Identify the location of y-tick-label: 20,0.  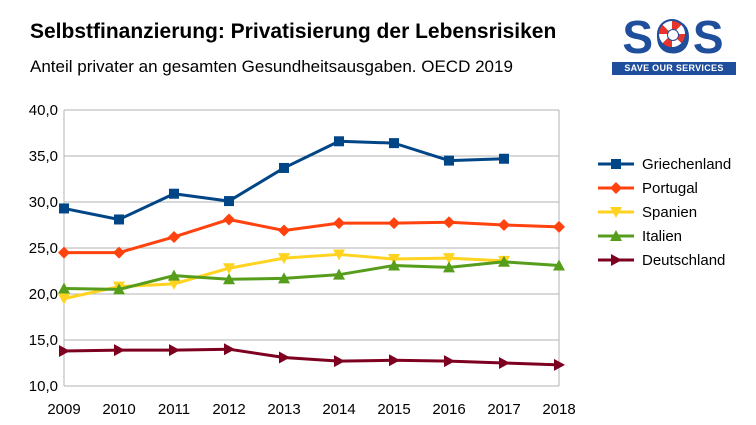
(43, 294).